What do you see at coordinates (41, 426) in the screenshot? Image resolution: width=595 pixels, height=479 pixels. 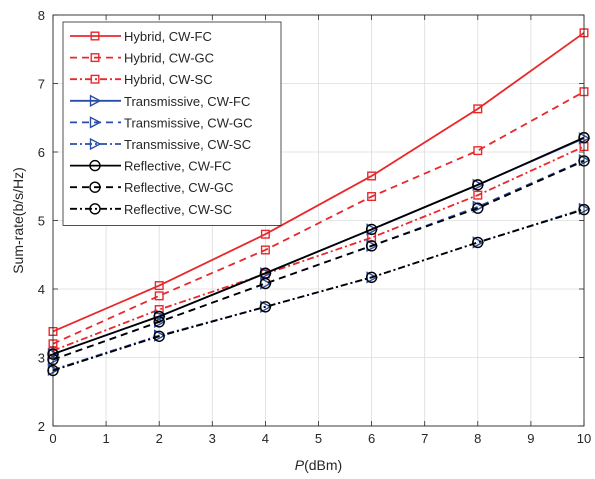 I see `y-tick-label: 2` at bounding box center [41, 426].